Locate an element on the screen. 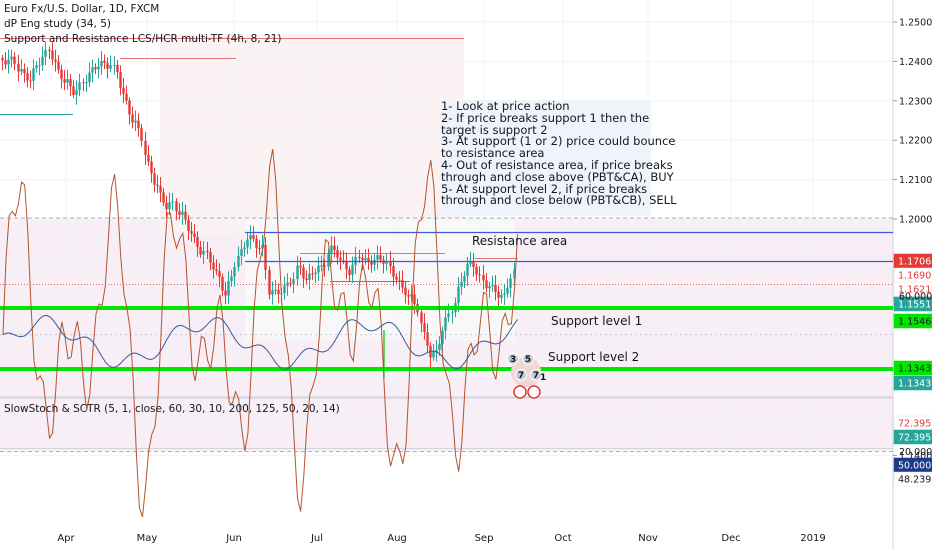 The width and height of the screenshot is (932, 554). event-badge-count: 3 is located at coordinates (513, 360).